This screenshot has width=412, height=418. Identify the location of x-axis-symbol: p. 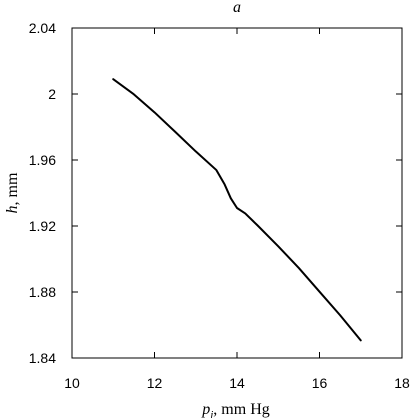
(205, 409).